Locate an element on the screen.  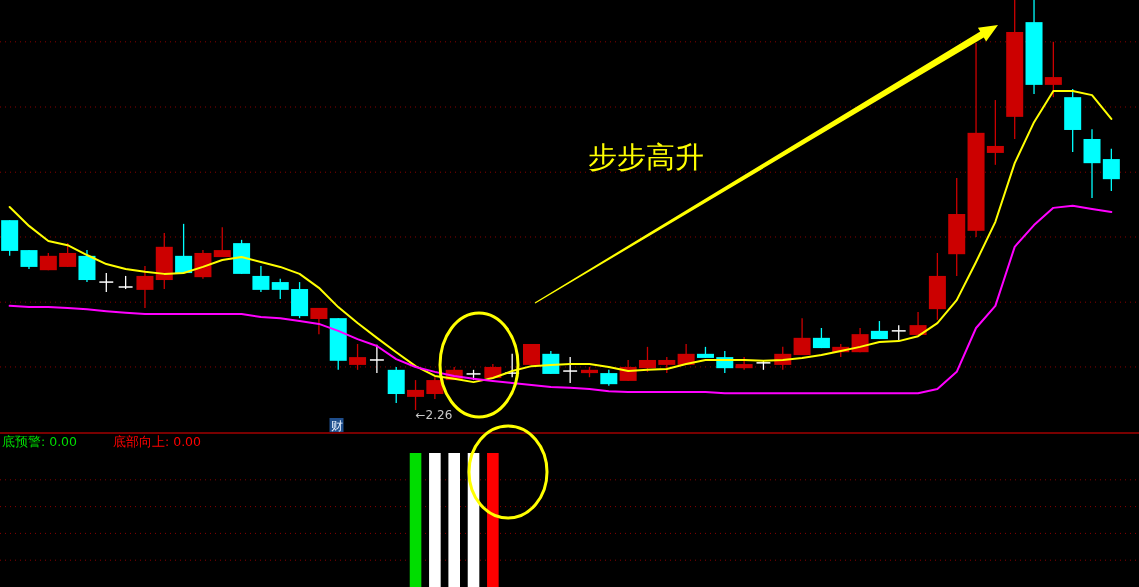
legend-entry: 底部向上: 0.00 is located at coordinates (157, 441).